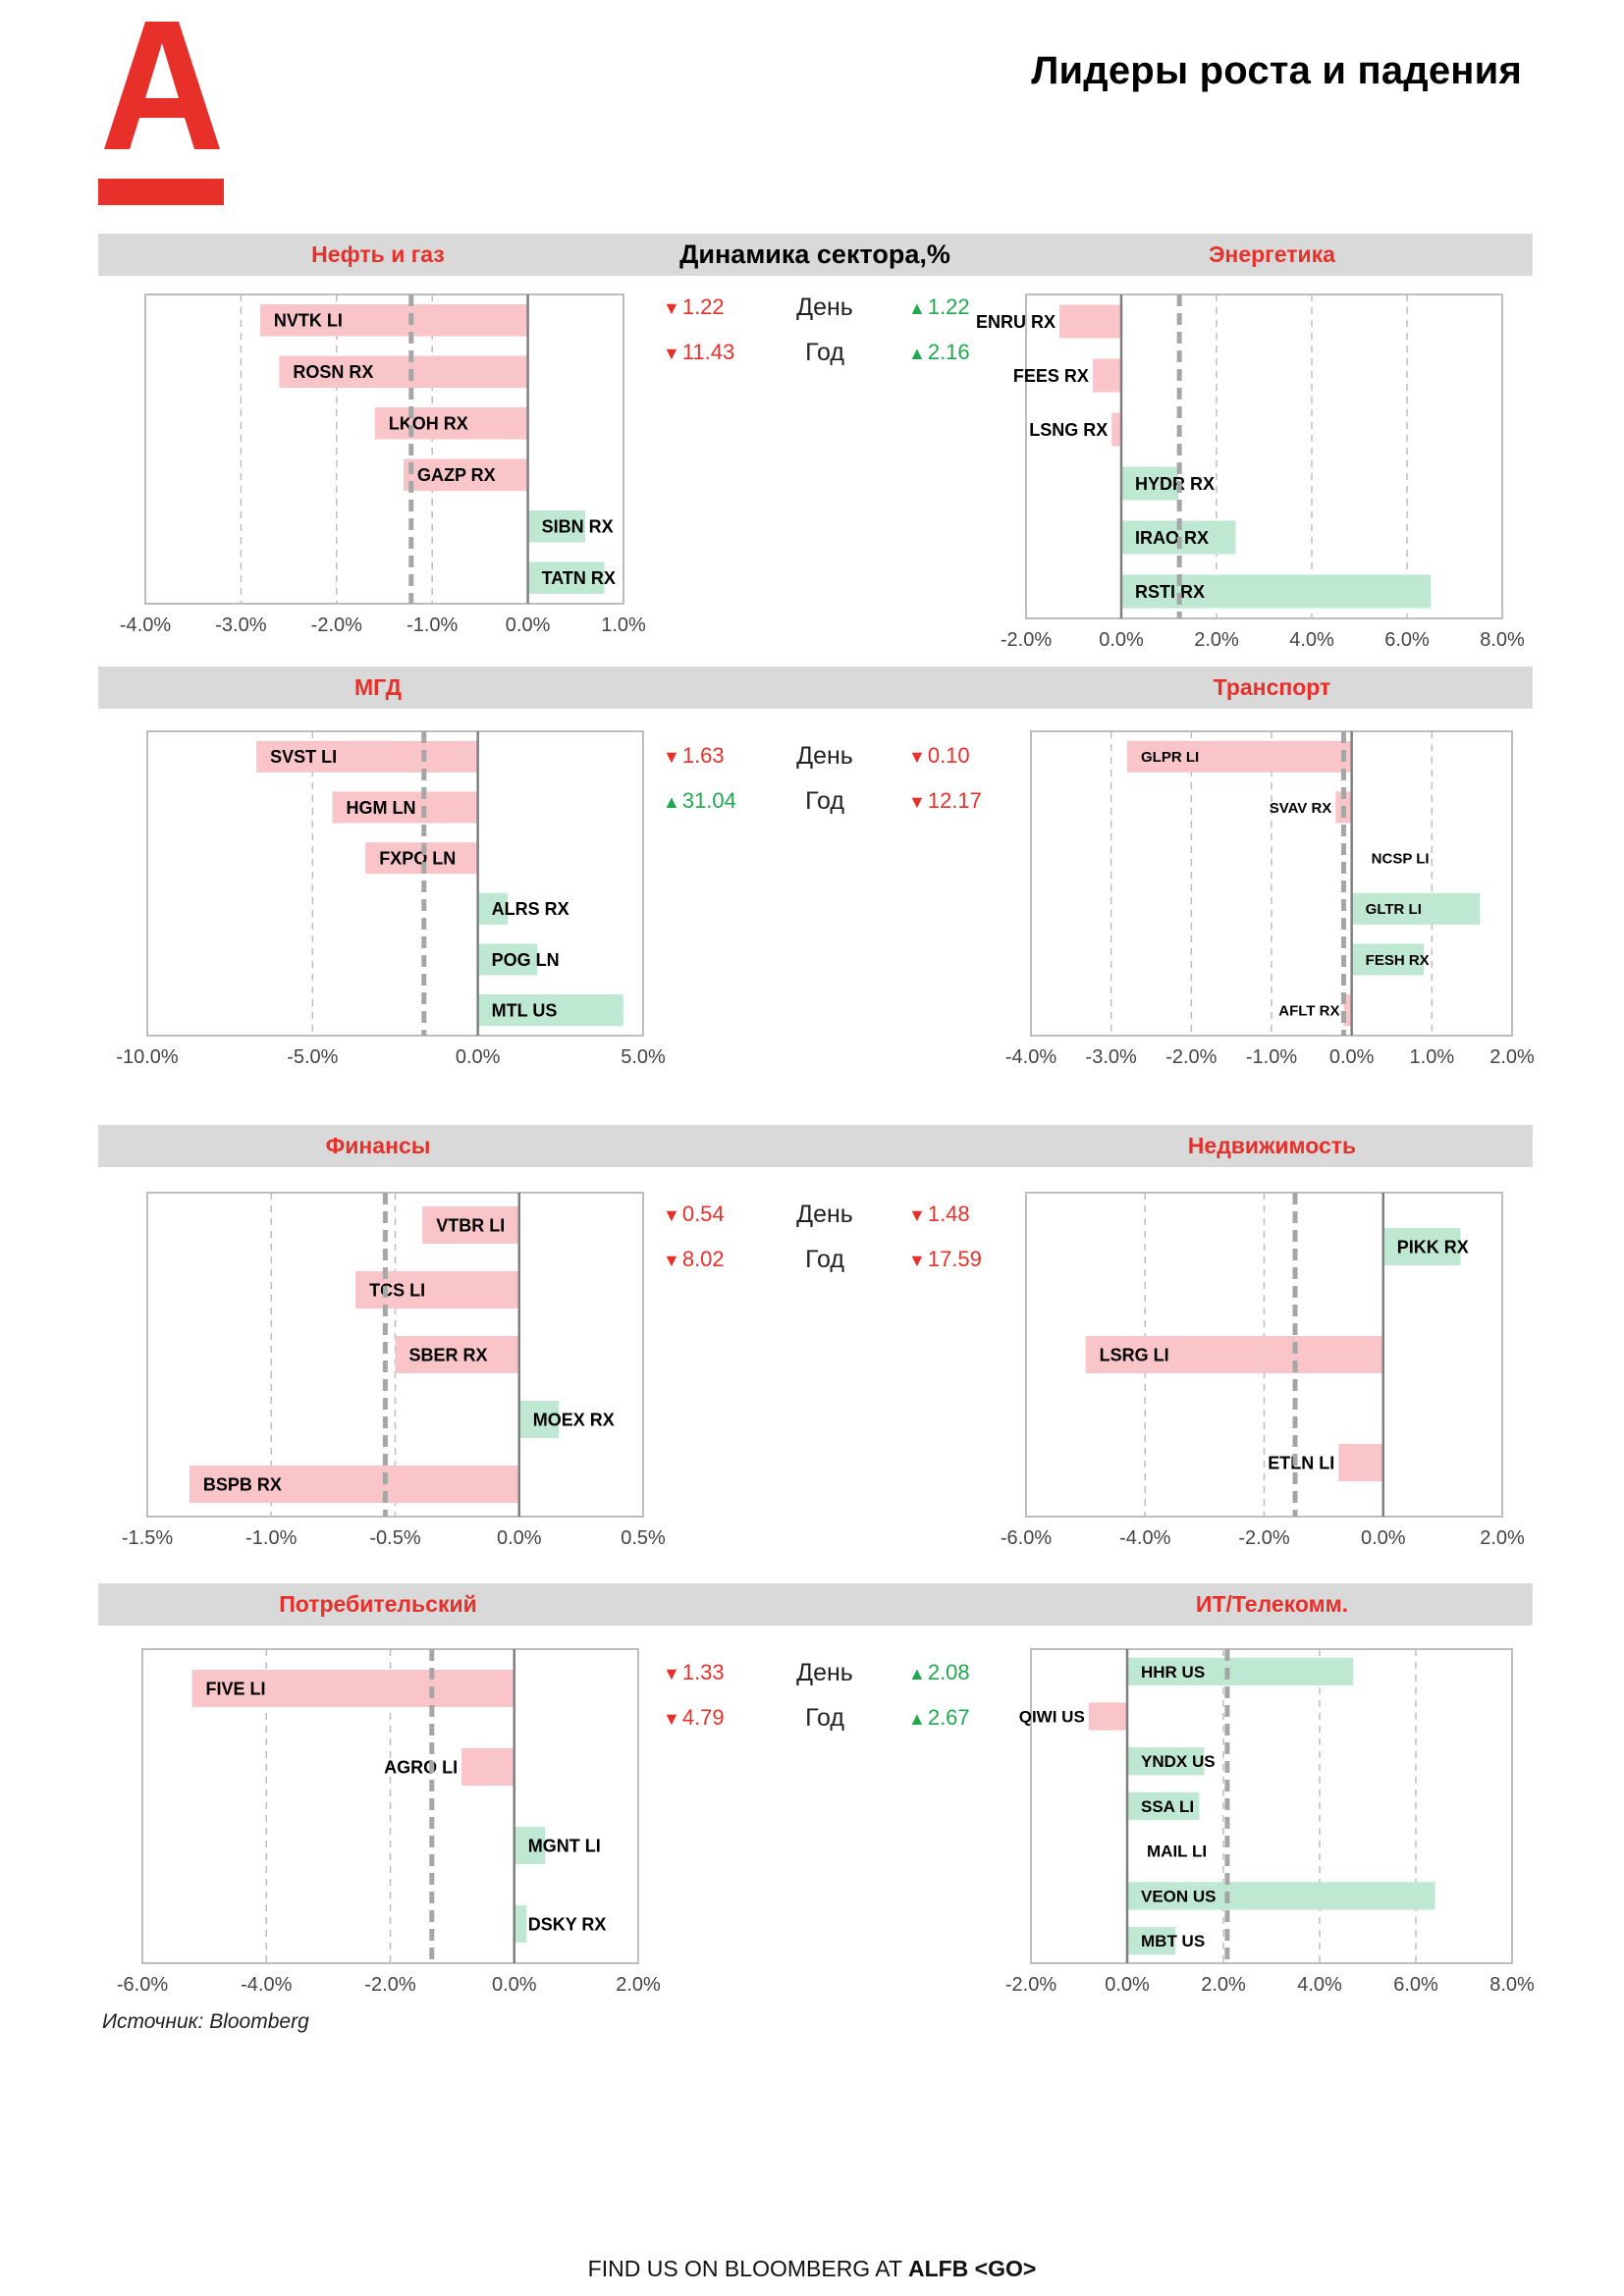  I want to click on bar-label: GLTR LI, so click(1394, 909).